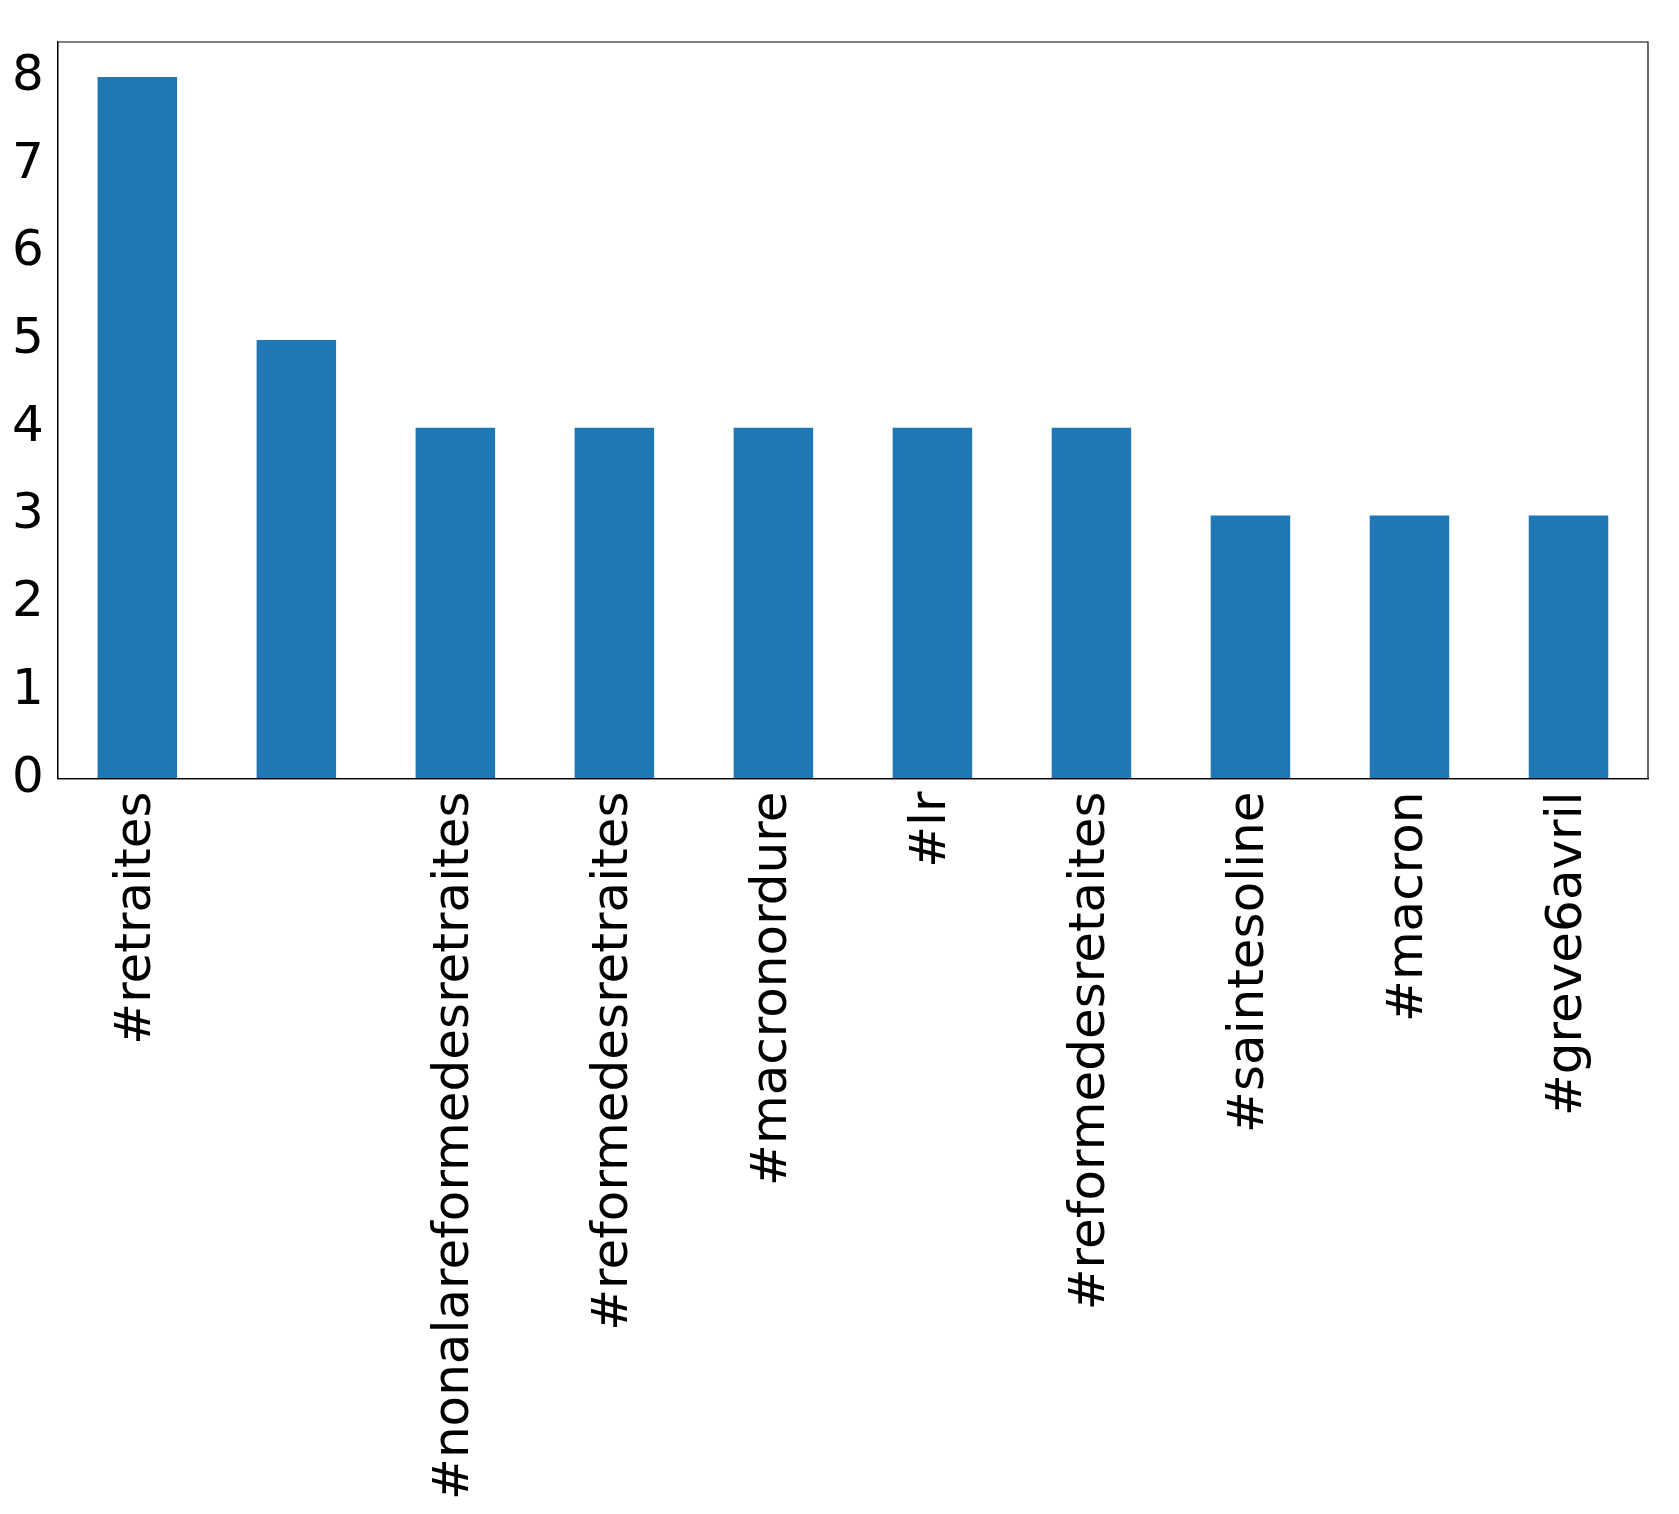 The width and height of the screenshot is (1679, 1514). I want to click on x-tick-label: #nonalareformedesretraites, so click(451, 1146).